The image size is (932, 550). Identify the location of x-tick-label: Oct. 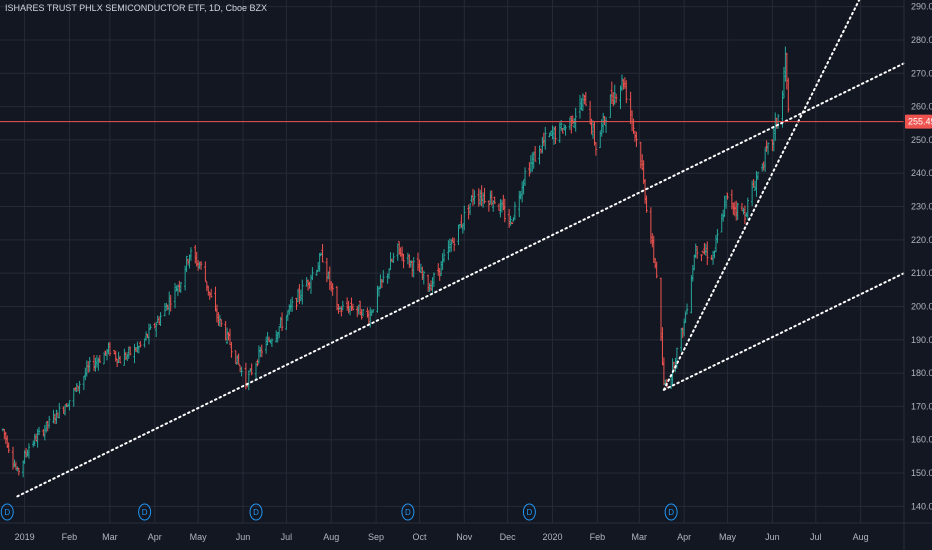
(419, 537).